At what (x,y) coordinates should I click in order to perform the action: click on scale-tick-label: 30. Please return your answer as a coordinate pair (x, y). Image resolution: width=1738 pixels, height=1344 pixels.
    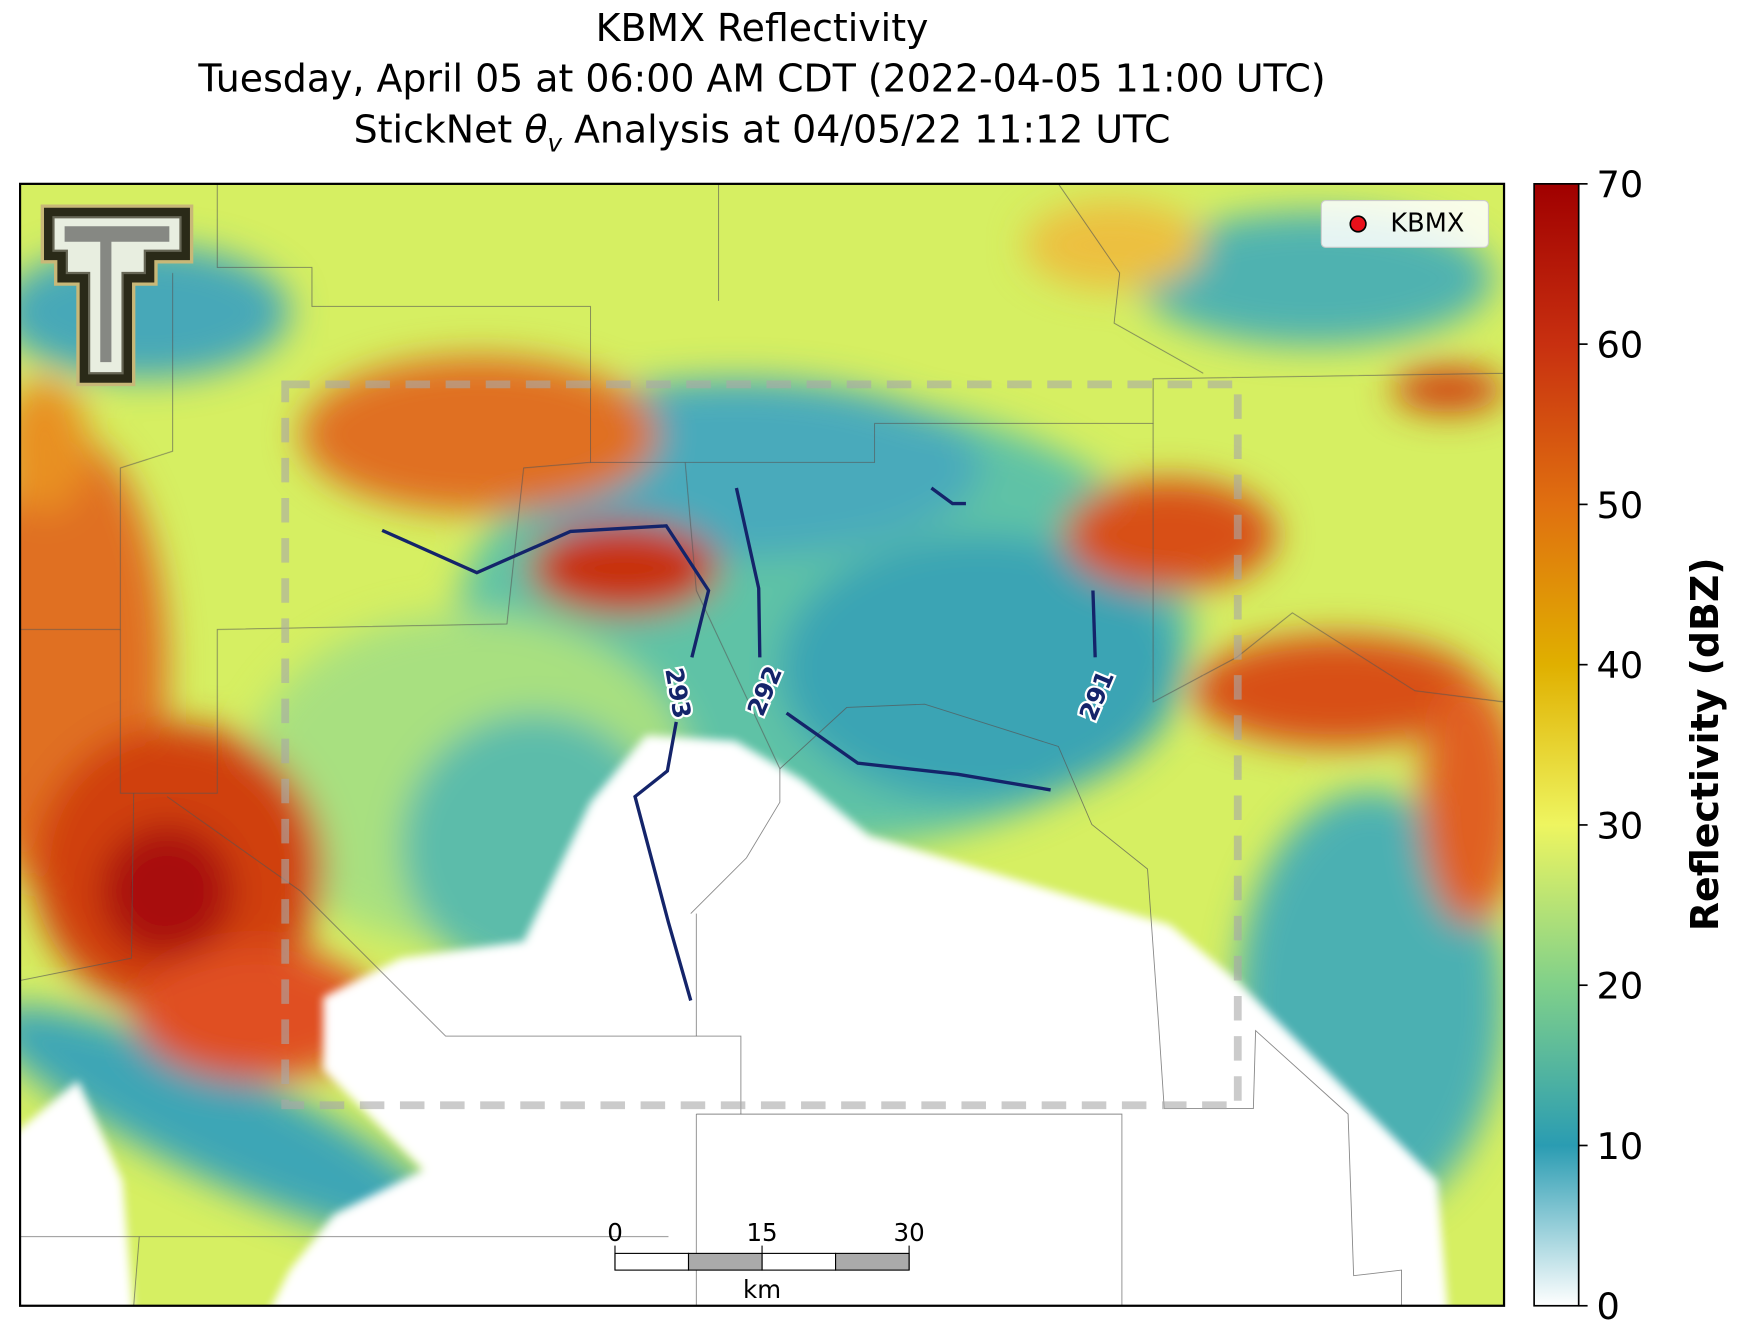
    Looking at the image, I should click on (909, 1232).